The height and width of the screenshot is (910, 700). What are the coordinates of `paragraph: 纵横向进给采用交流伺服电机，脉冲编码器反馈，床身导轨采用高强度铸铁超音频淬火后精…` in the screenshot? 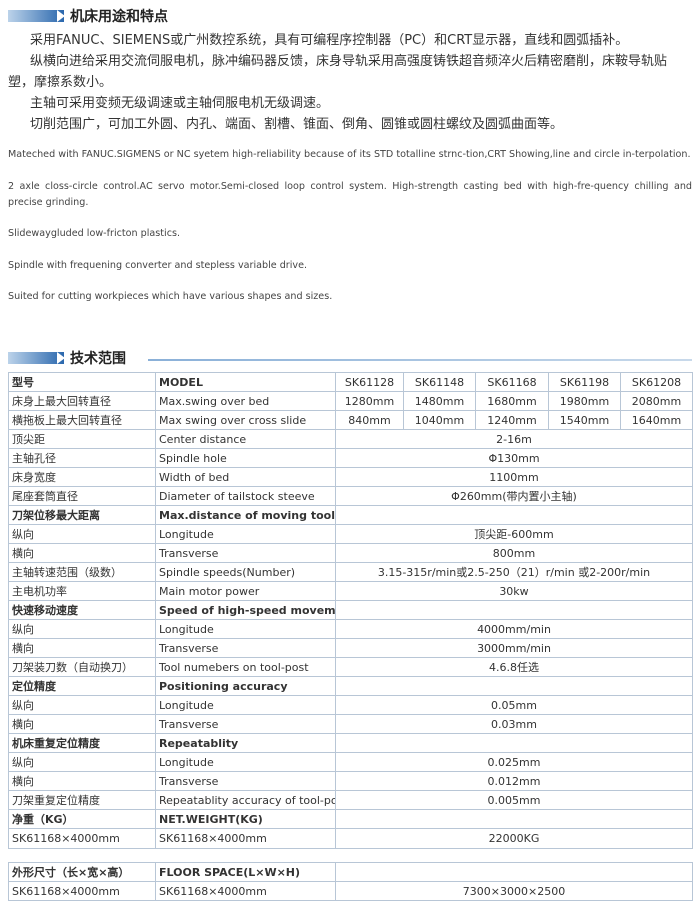 It's located at (338, 72).